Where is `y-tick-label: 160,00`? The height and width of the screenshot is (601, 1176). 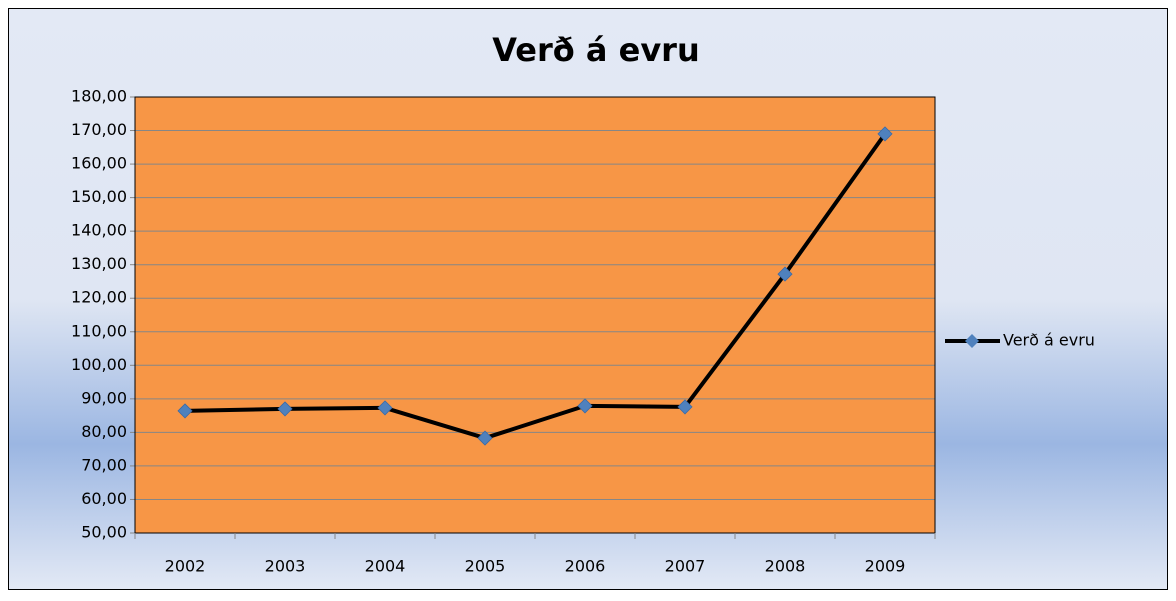 y-tick-label: 160,00 is located at coordinates (99, 163).